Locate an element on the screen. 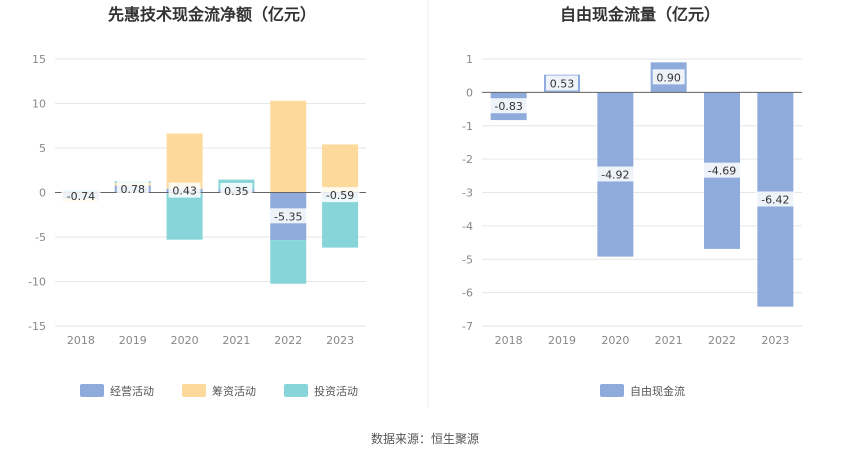 Image resolution: width=850 pixels, height=463 pixels. data-label: -0.74 is located at coordinates (81, 196).